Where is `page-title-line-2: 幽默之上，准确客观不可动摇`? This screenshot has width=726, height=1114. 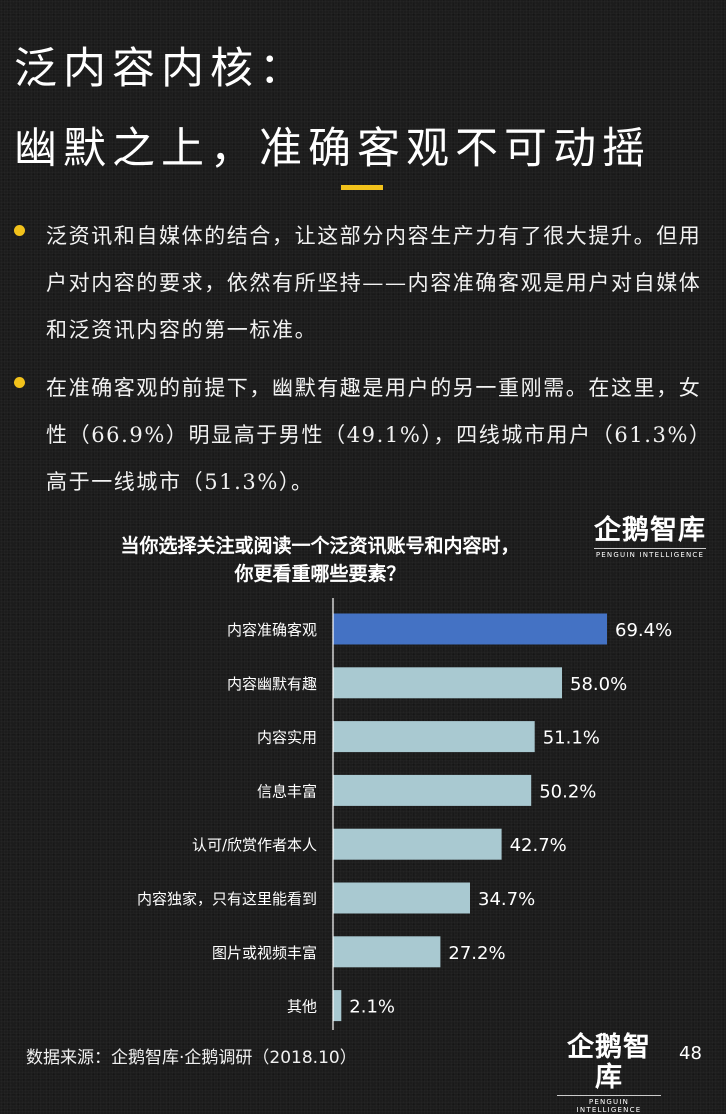
page-title-line-2: 幽默之上，准确客观不可动摇 is located at coordinates (332, 149).